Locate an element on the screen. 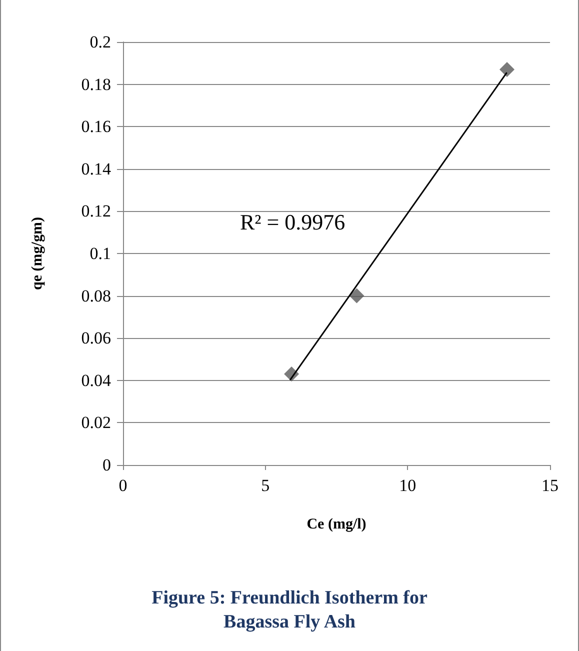  y-tick-label: 0.04 is located at coordinates (96, 380).